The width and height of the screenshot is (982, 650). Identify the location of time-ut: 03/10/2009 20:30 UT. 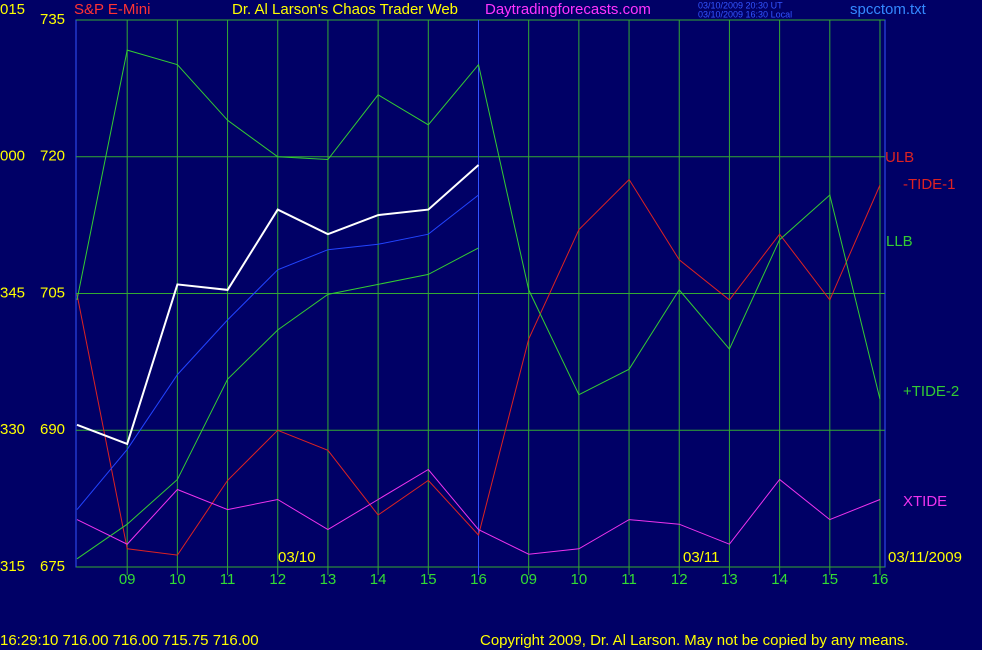
(740, 5).